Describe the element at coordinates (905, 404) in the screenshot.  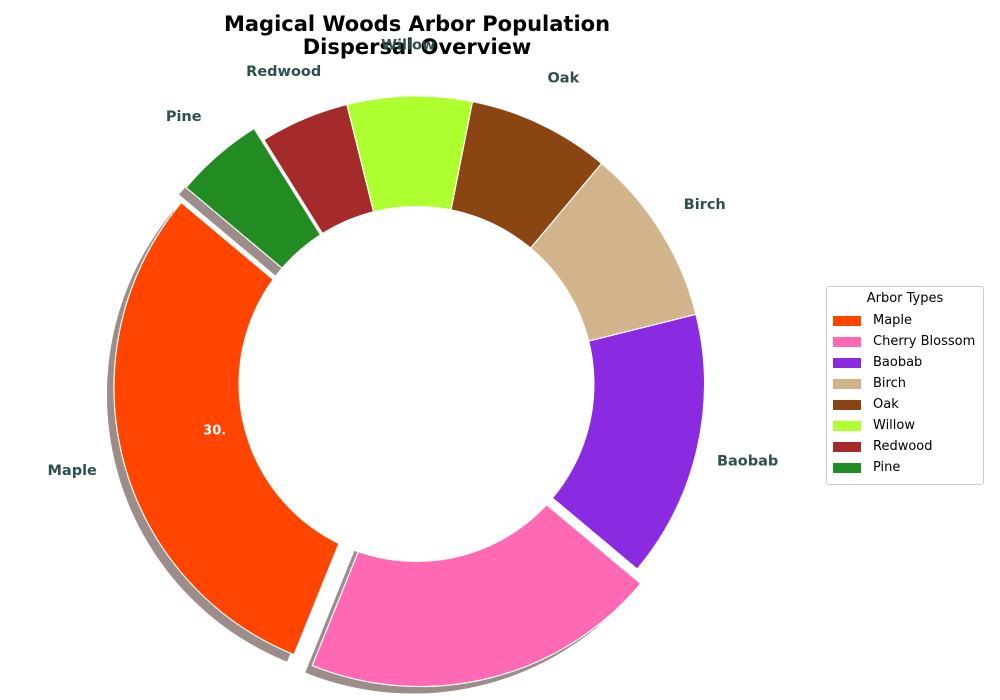
I see `legend-item-oak: Oak` at that location.